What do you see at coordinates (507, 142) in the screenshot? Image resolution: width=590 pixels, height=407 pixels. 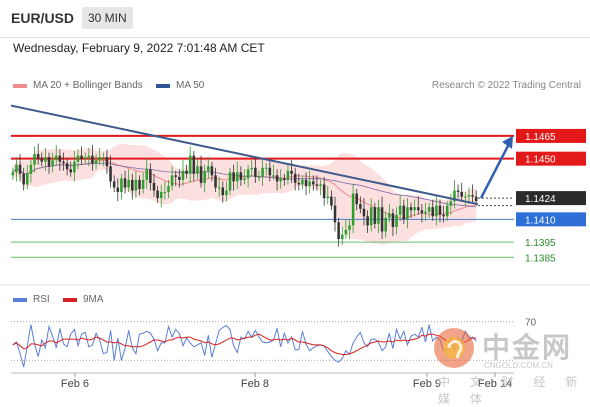 I see `forecast-arrow-head` at bounding box center [507, 142].